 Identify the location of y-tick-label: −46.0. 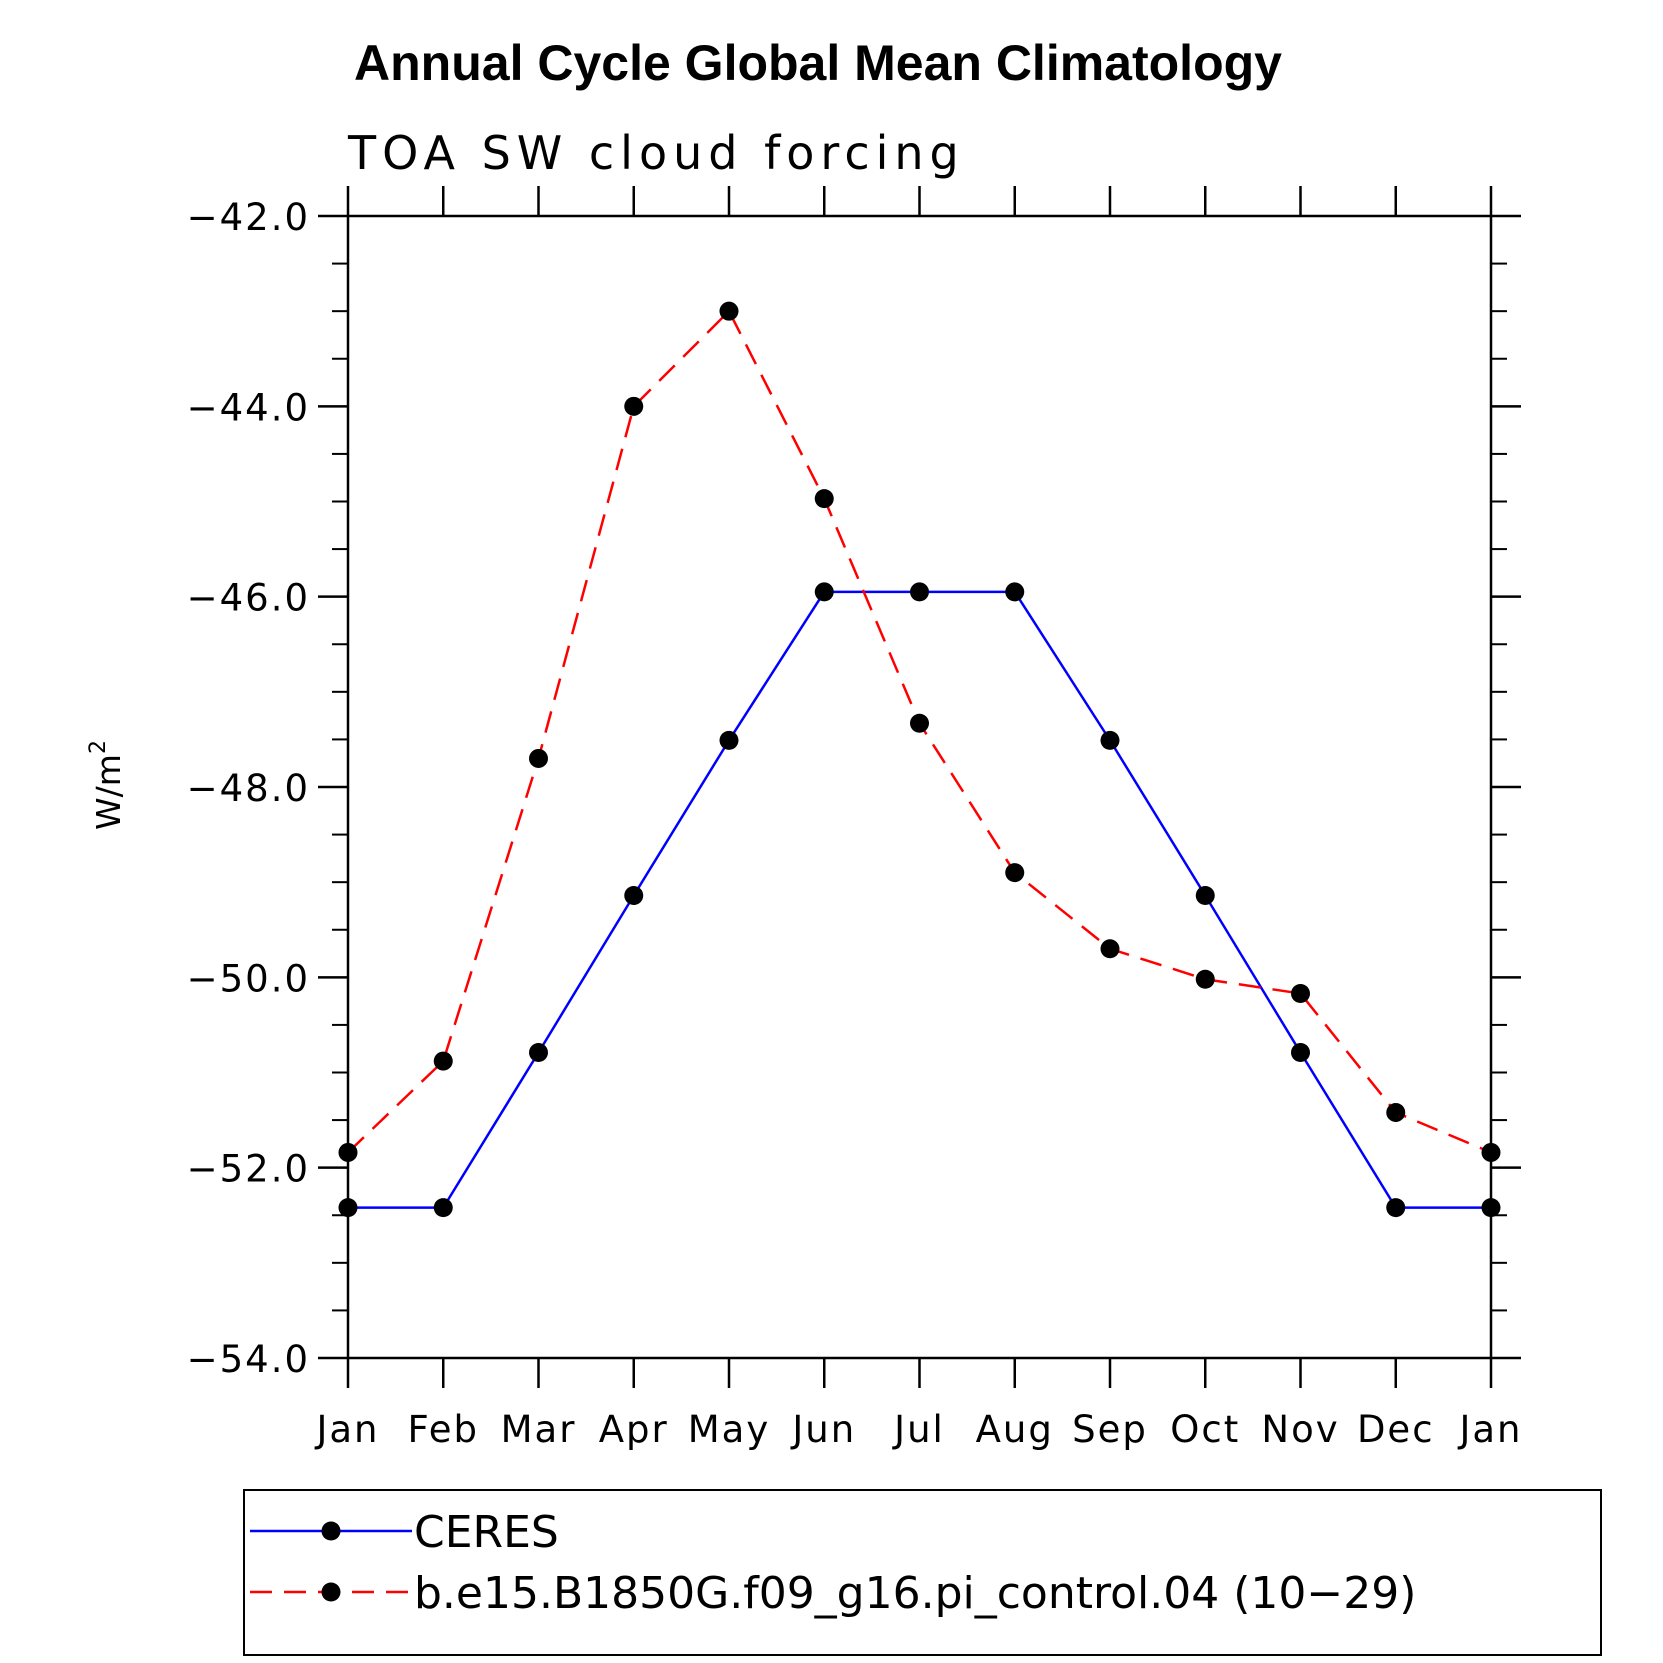
(248, 598).